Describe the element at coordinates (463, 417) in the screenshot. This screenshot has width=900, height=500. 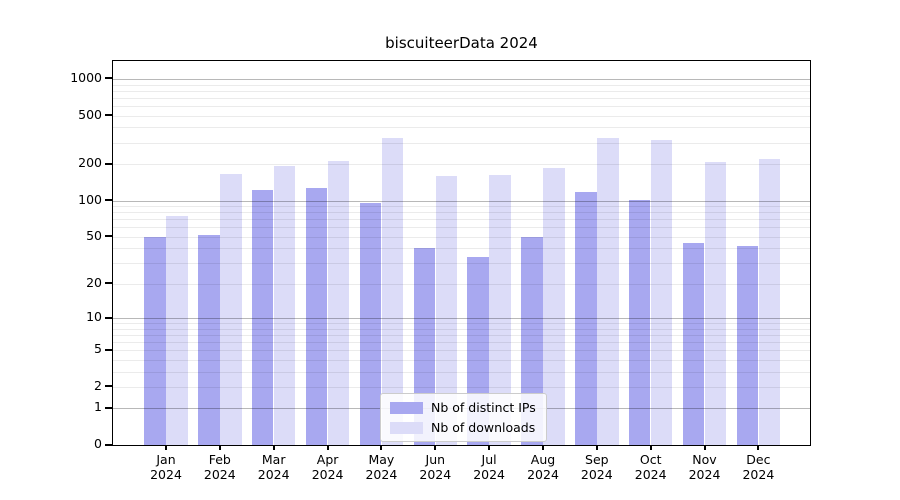
I see `legend: Nb of distinct IPs Nb of downloads` at that location.